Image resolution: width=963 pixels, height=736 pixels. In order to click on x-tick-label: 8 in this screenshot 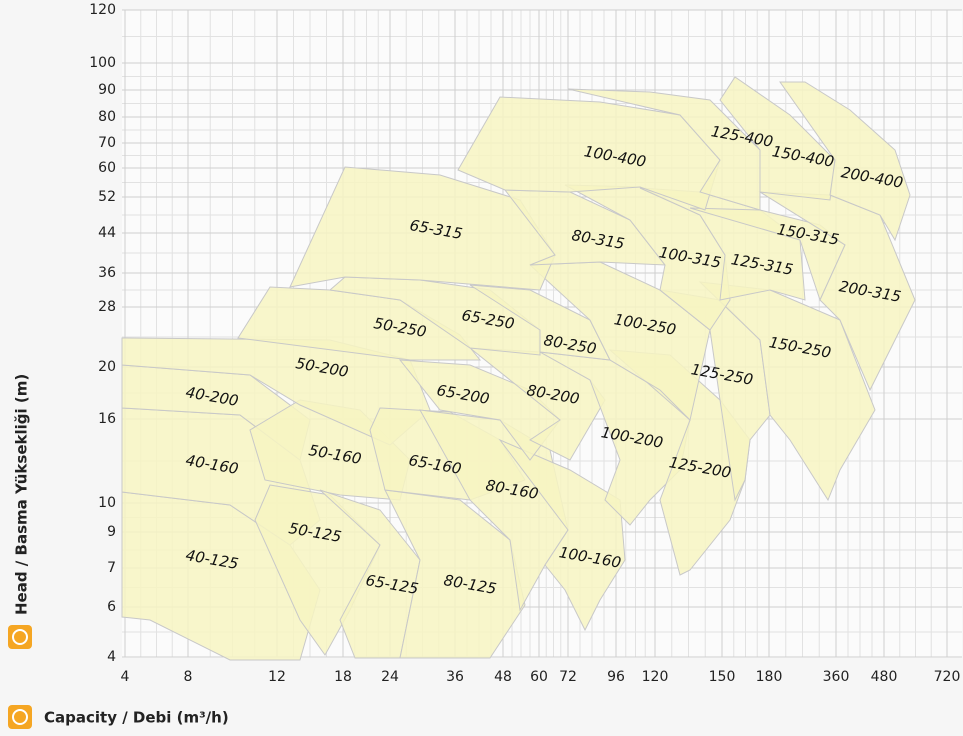, I will do `click(188, 677)`.